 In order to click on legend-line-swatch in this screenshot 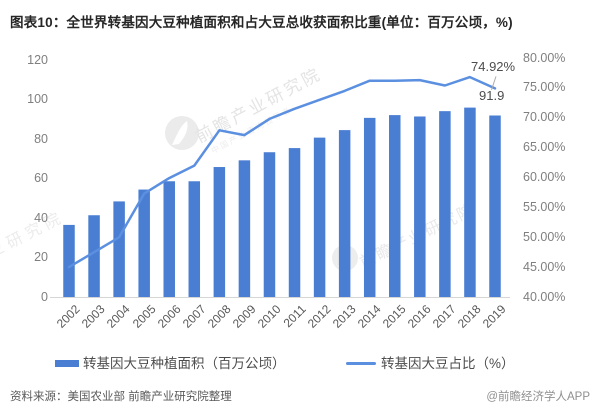, I will do `click(361, 363)`.